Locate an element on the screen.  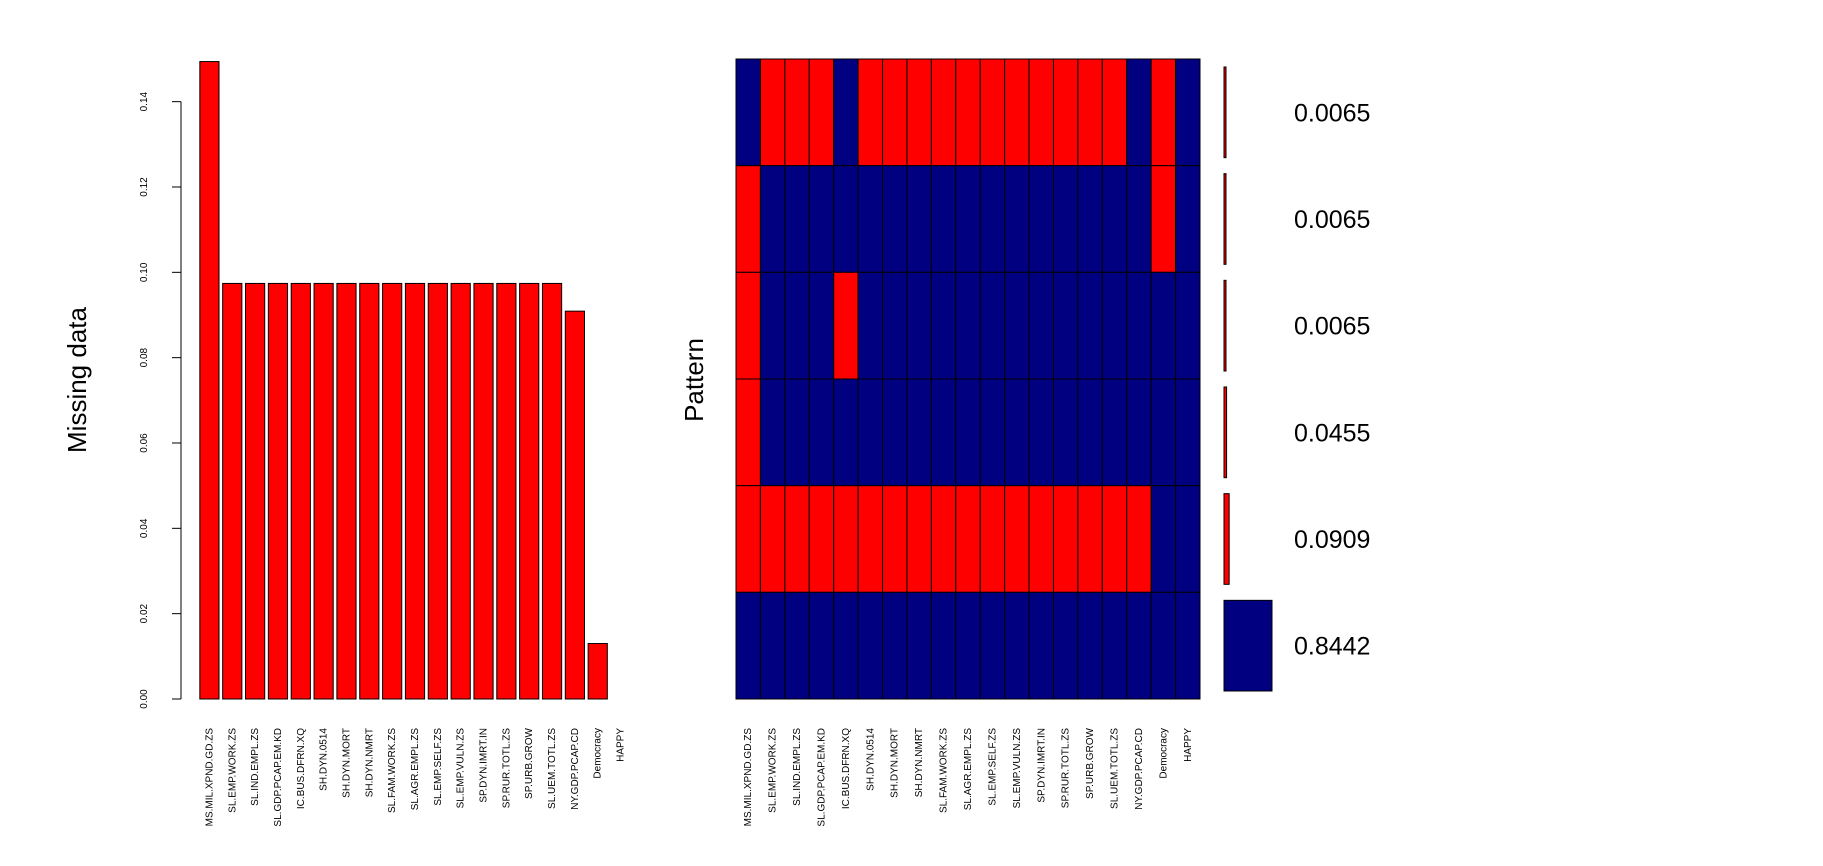
column-label: SP.RUR.TOTL.ZS is located at coordinates (1066, 768).